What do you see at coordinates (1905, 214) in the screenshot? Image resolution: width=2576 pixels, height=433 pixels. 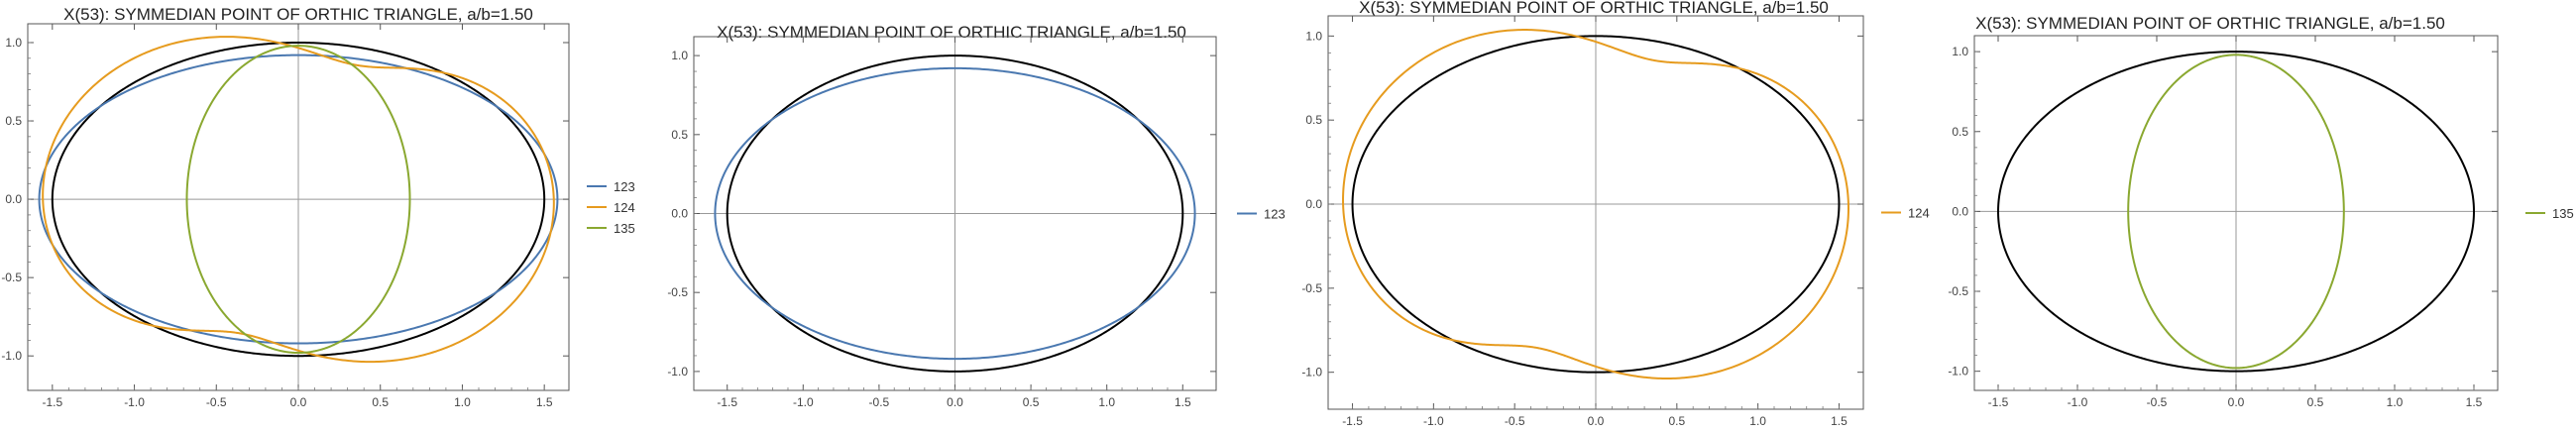 I see `legend: 124` at bounding box center [1905, 214].